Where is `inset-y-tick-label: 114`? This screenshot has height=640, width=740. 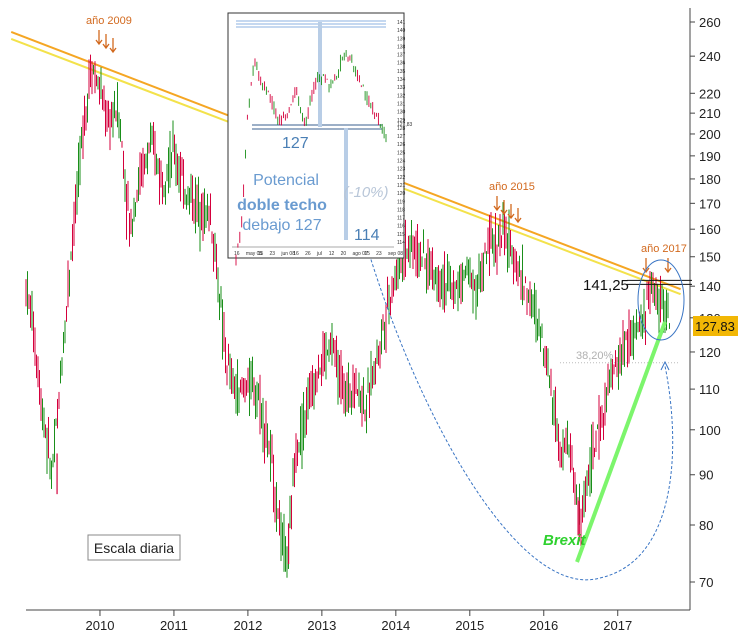 inset-y-tick-label: 114 is located at coordinates (401, 243).